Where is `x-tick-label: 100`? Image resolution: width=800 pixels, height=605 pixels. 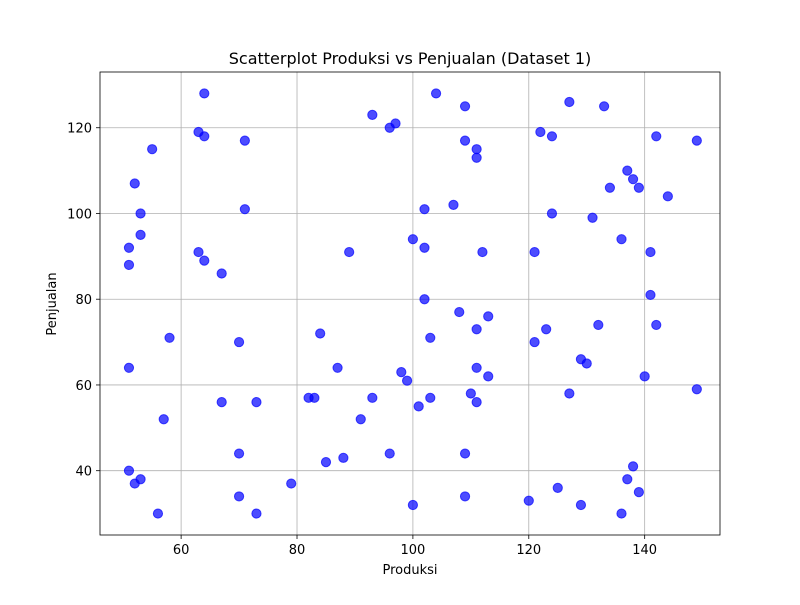 x-tick-label: 100 is located at coordinates (412, 550).